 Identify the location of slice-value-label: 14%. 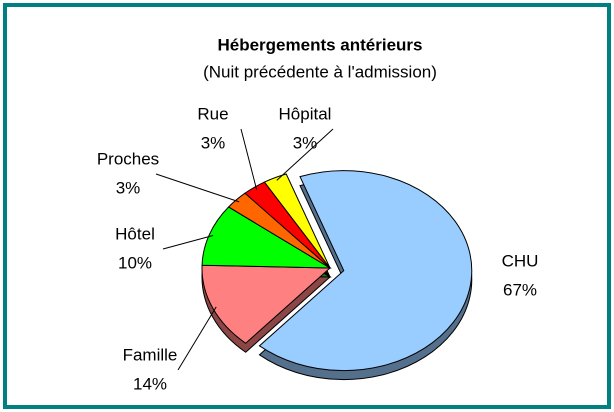
(150, 383).